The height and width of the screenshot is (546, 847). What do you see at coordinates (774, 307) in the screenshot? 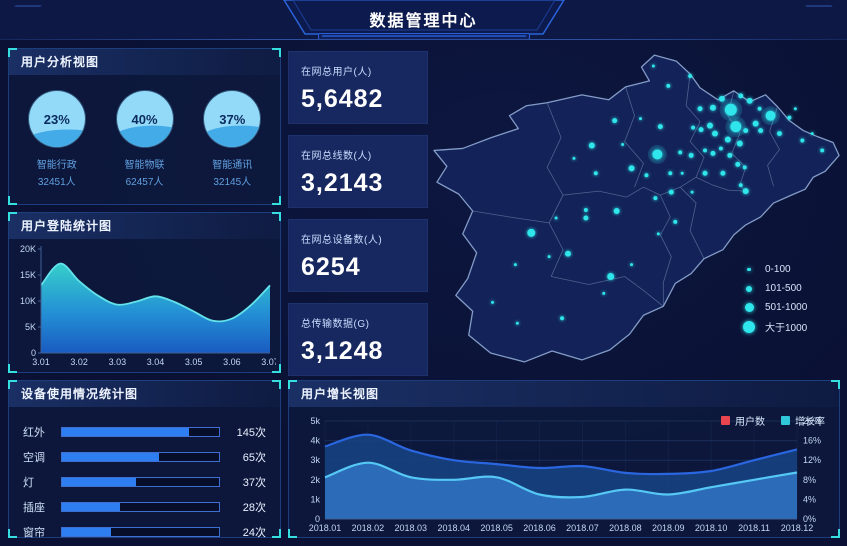
I see `map-legend-item: 501-1000` at bounding box center [774, 307].